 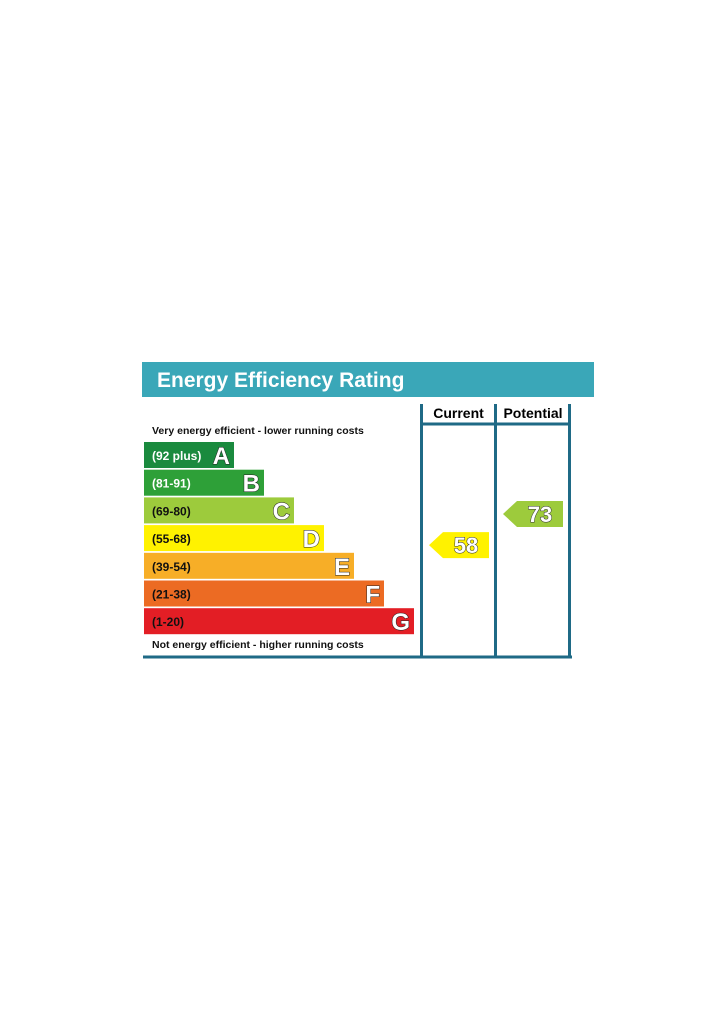 I want to click on chart-title: Energy Efficiency Rating, so click(x=280, y=380).